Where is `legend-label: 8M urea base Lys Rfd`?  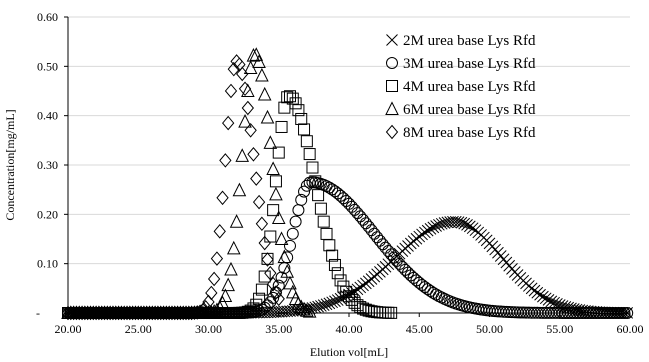
legend-label: 8M urea base Lys Rfd is located at coordinates (469, 133).